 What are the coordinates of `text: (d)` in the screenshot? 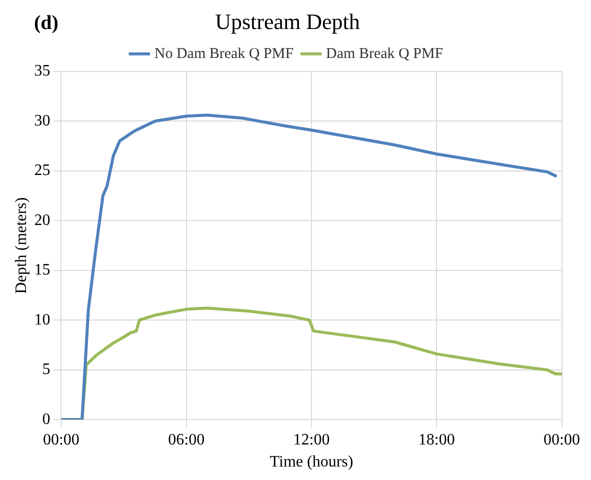 It's located at (46, 23).